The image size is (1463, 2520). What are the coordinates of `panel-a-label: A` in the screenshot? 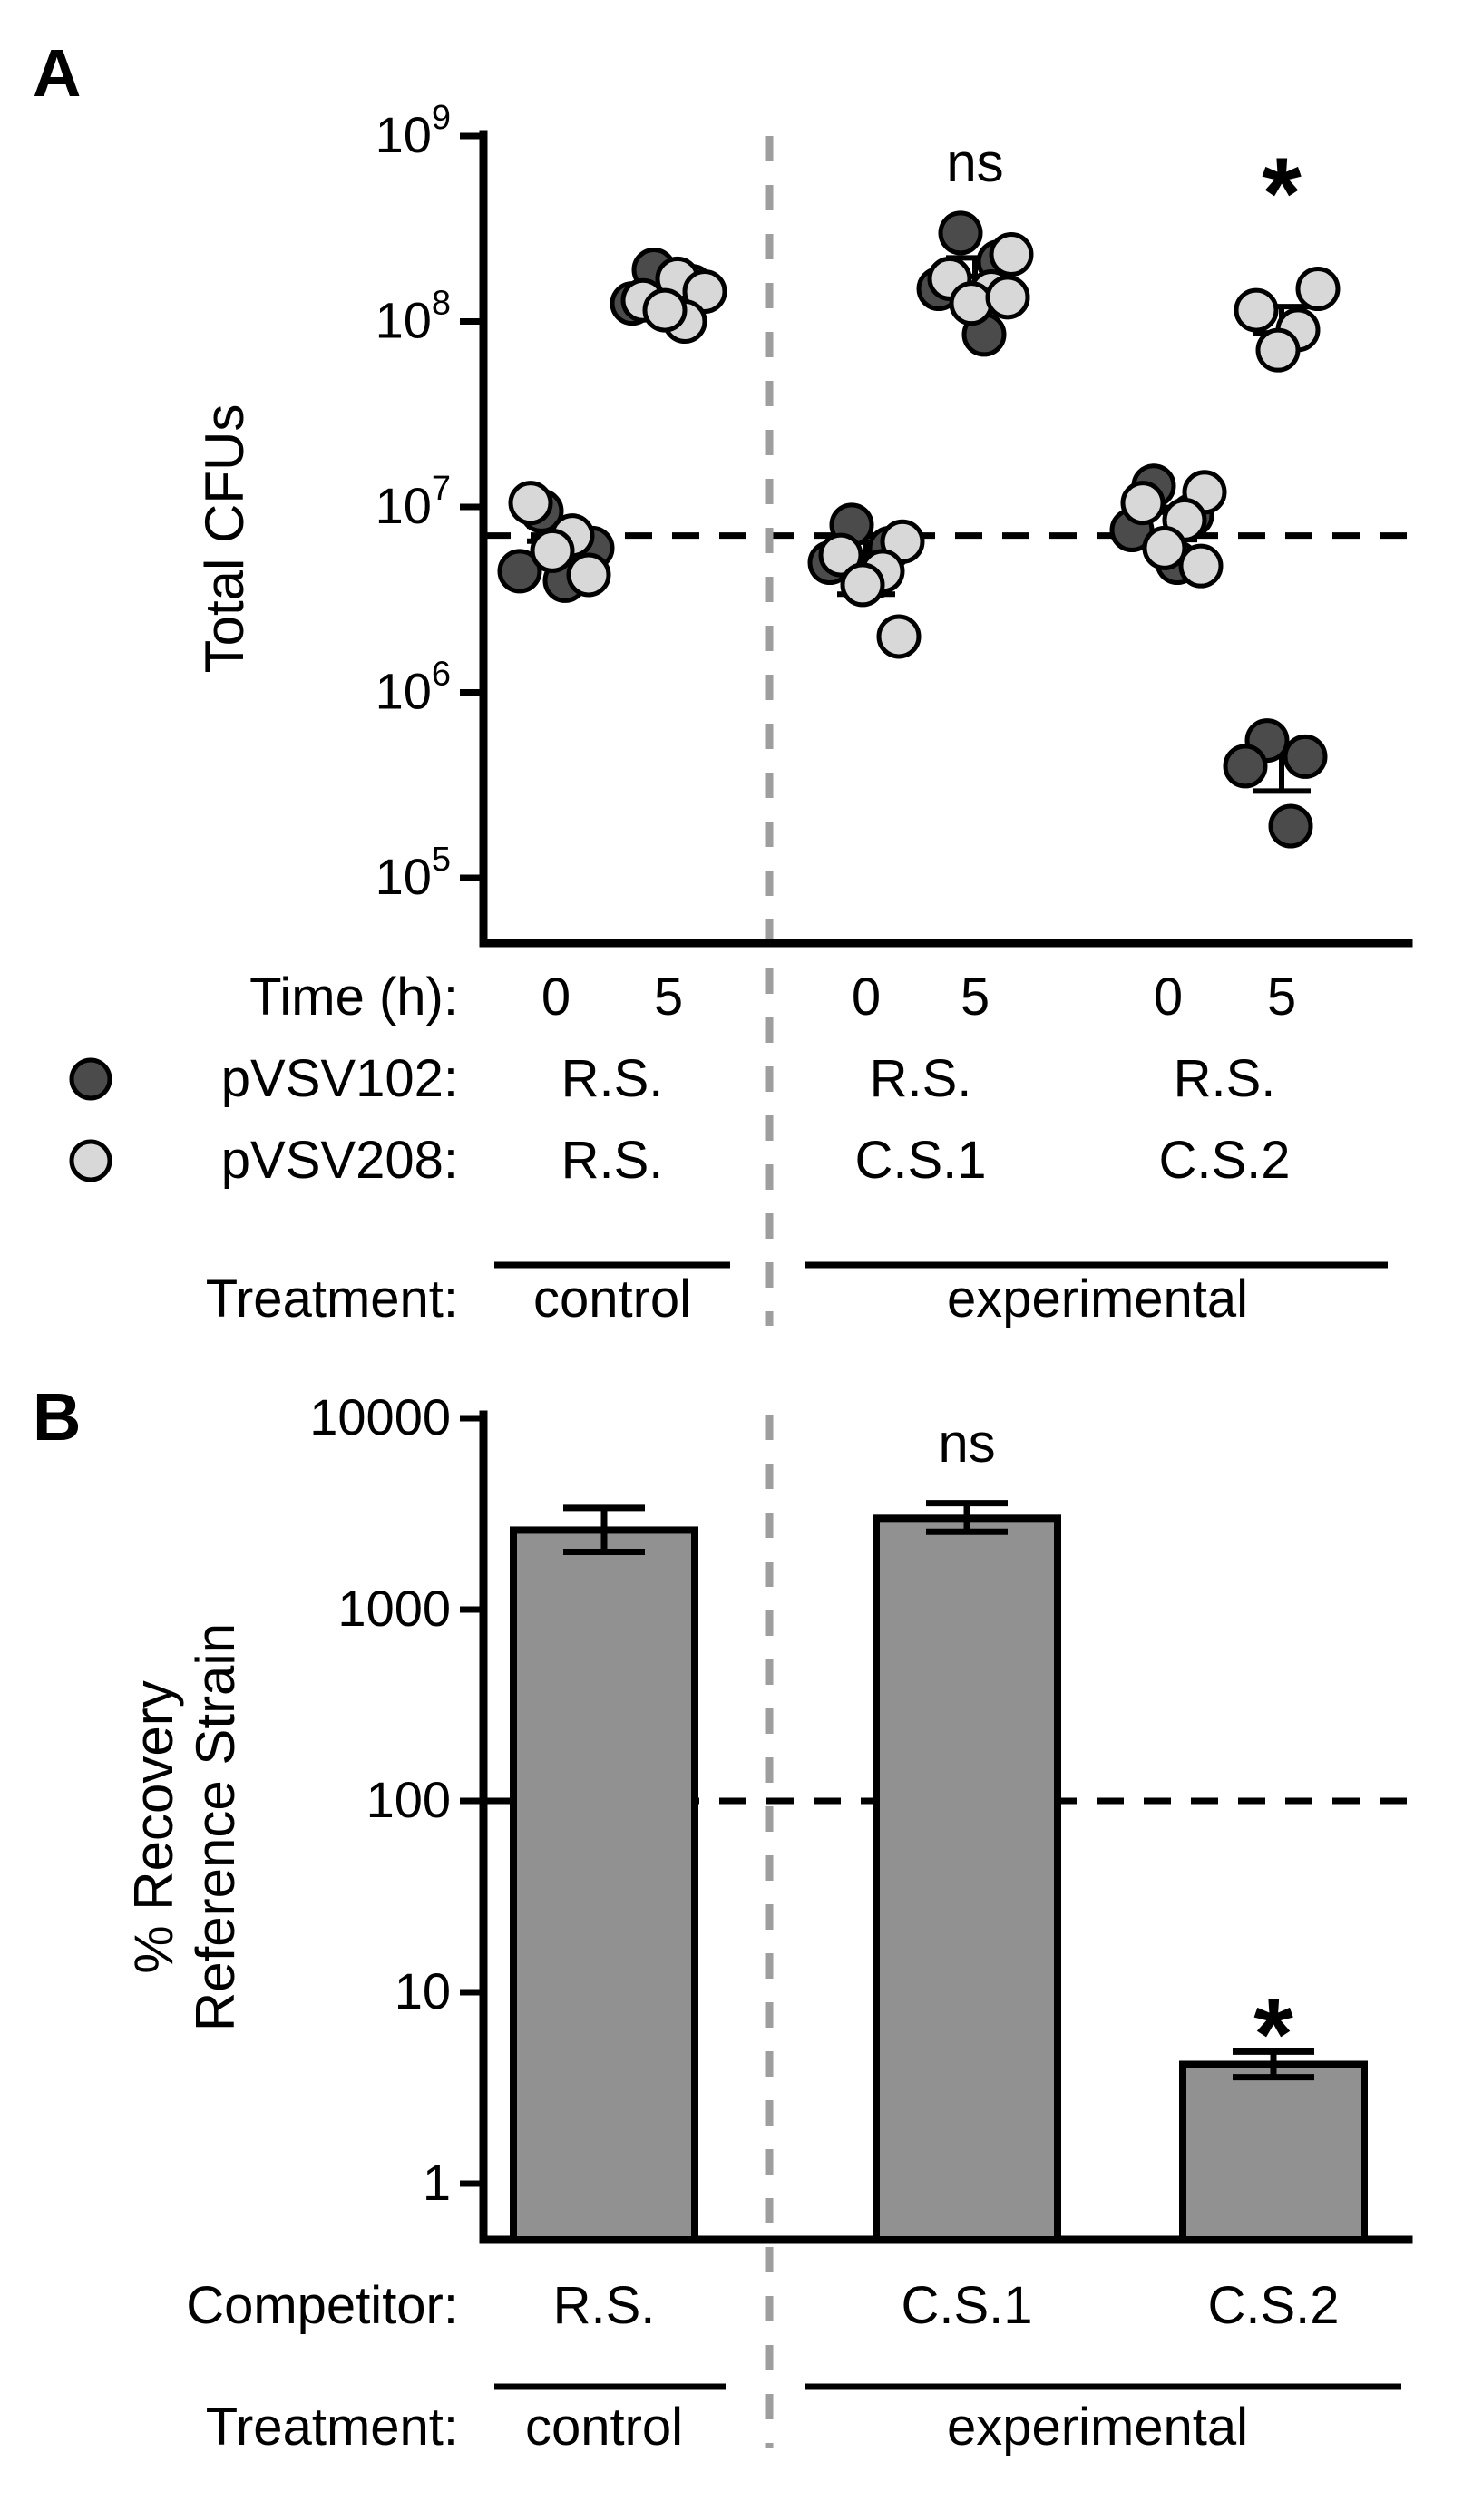 It's located at (57, 73).